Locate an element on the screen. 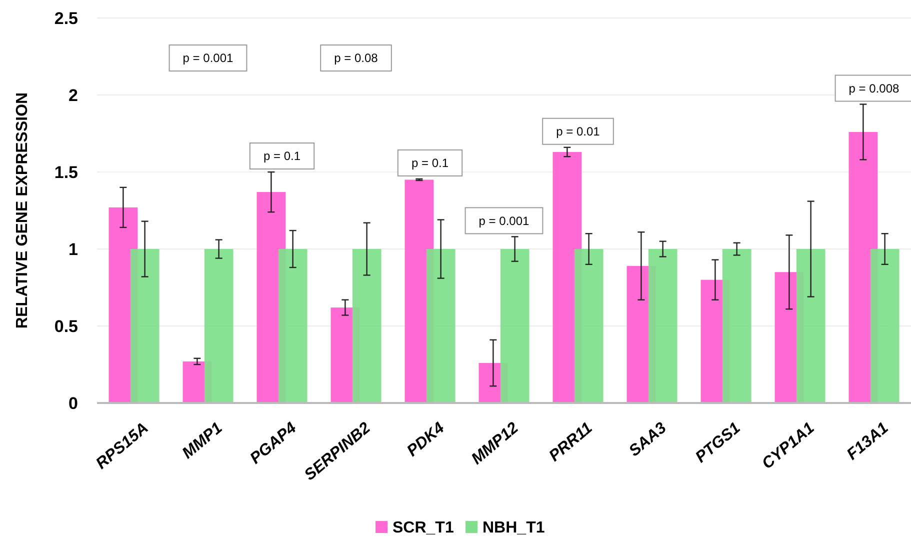  annotation: p = 0.008 is located at coordinates (874, 88).